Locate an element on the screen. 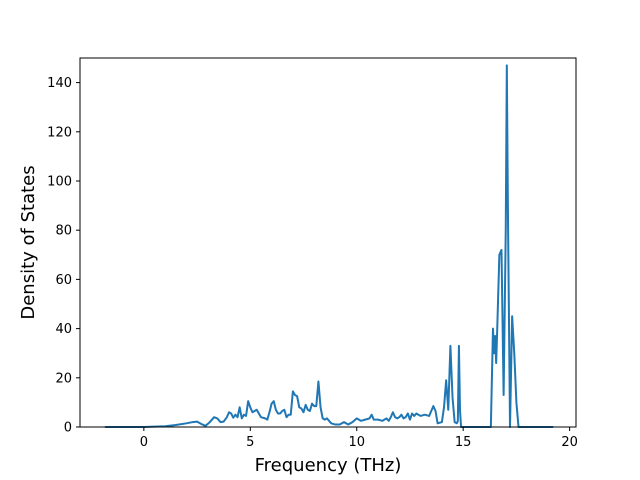 The height and width of the screenshot is (480, 640). y-tick-label: 20 is located at coordinates (63, 378).